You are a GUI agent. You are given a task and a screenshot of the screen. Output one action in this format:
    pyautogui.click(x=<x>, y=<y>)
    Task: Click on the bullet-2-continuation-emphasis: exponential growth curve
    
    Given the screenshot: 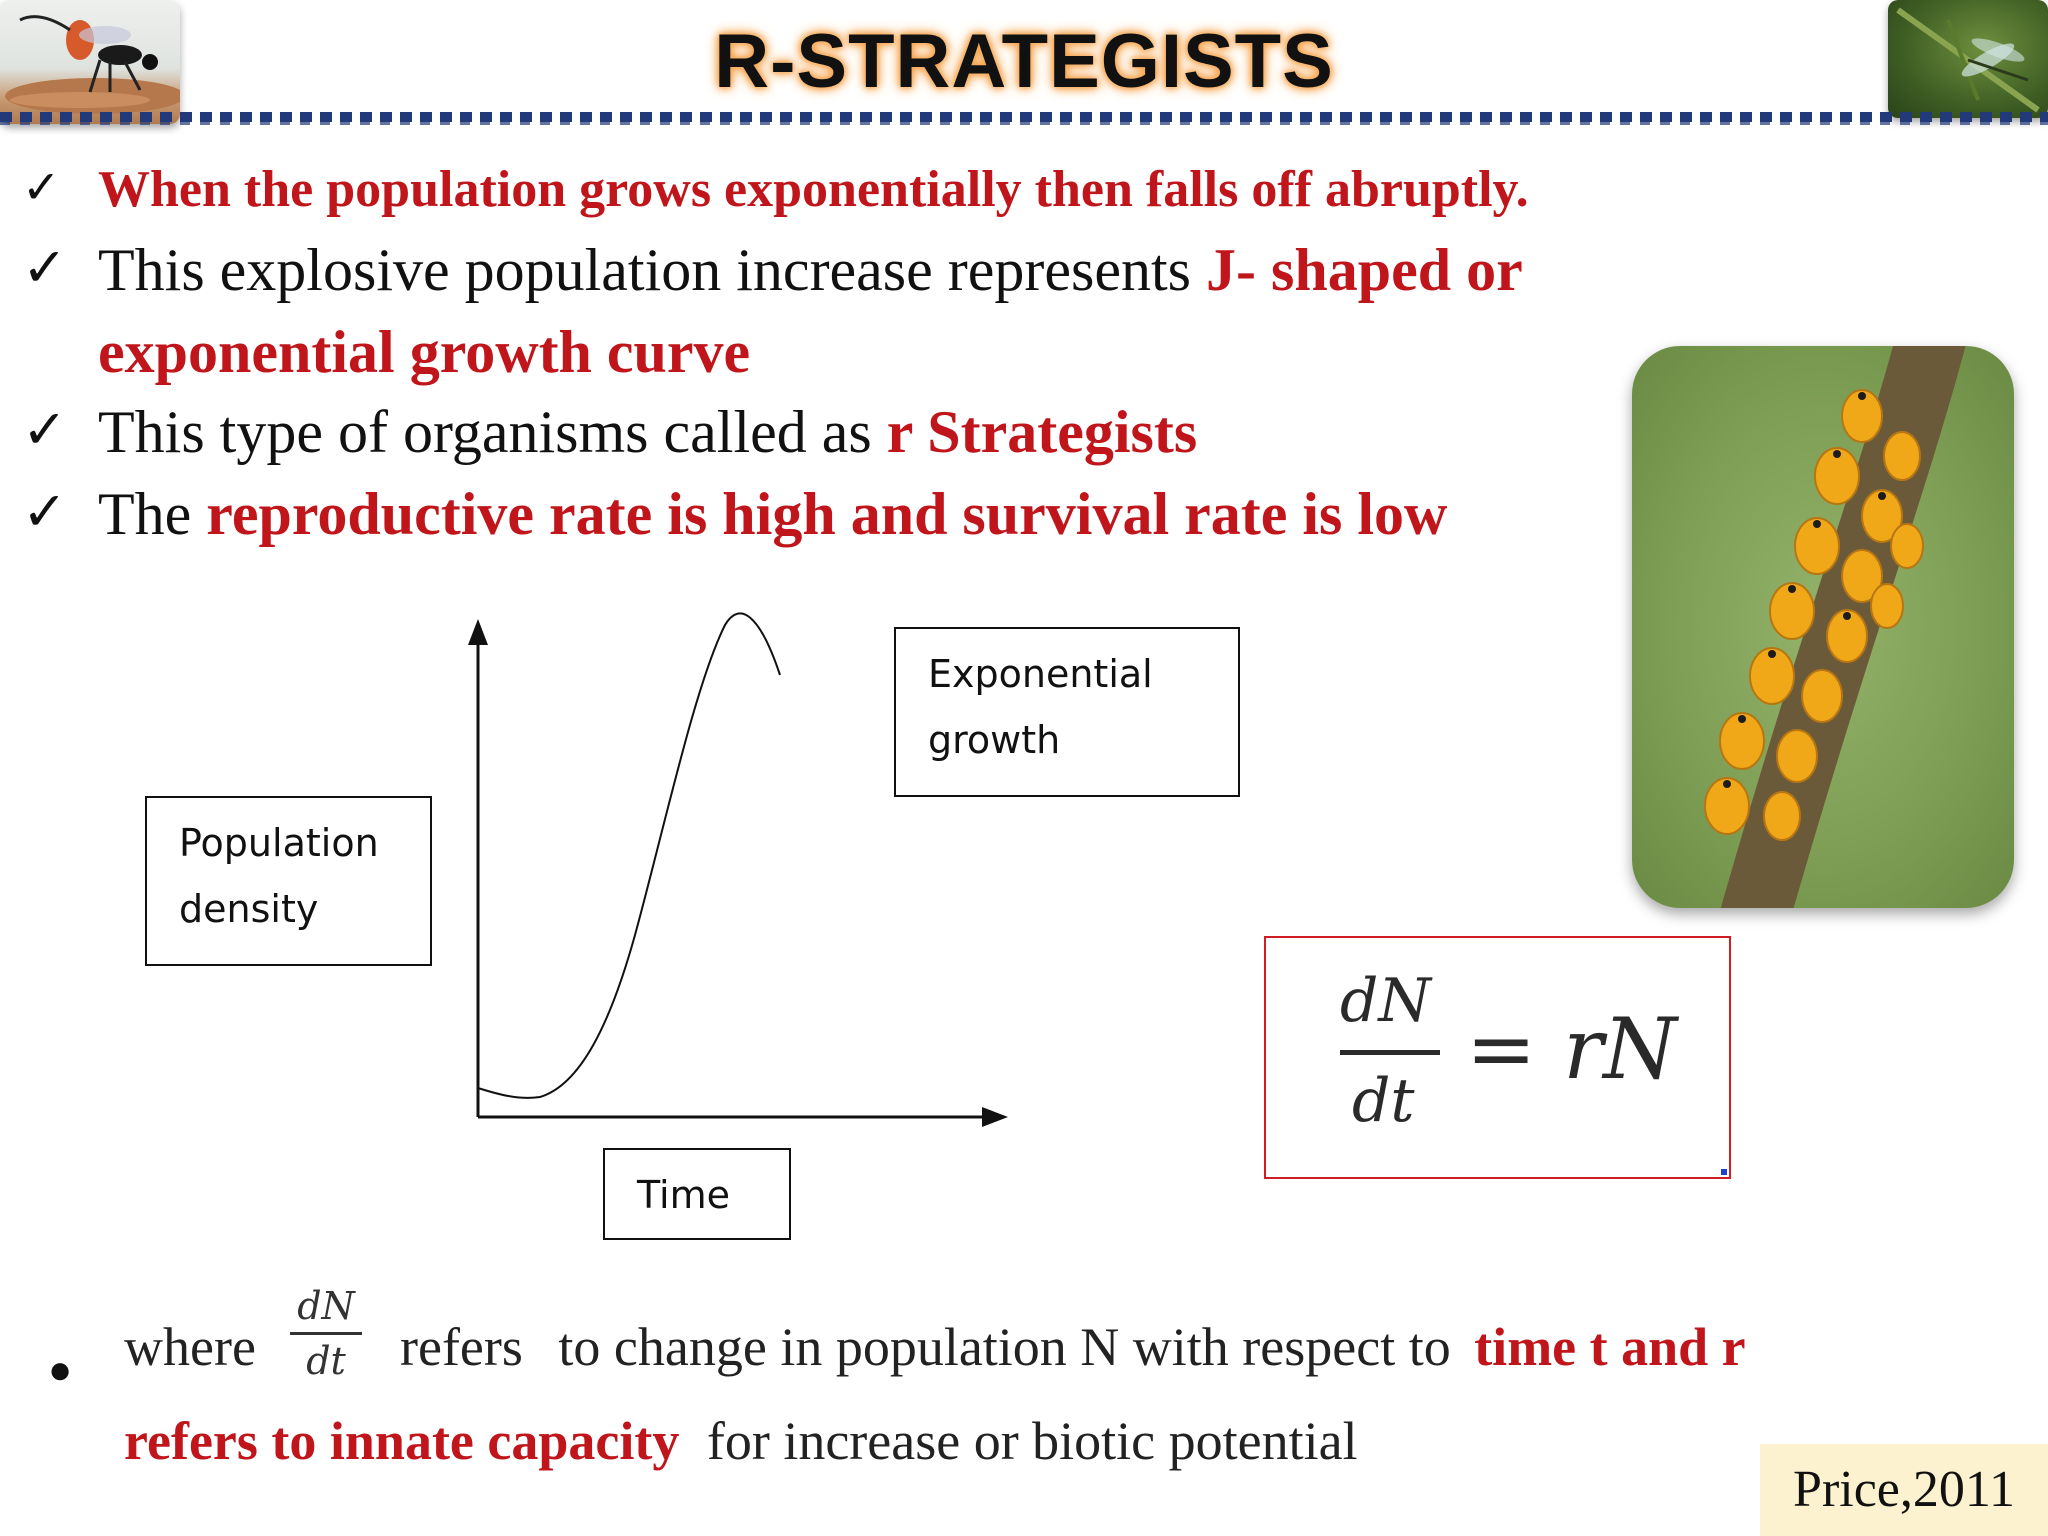 What is the action you would take?
    pyautogui.click(x=424, y=352)
    